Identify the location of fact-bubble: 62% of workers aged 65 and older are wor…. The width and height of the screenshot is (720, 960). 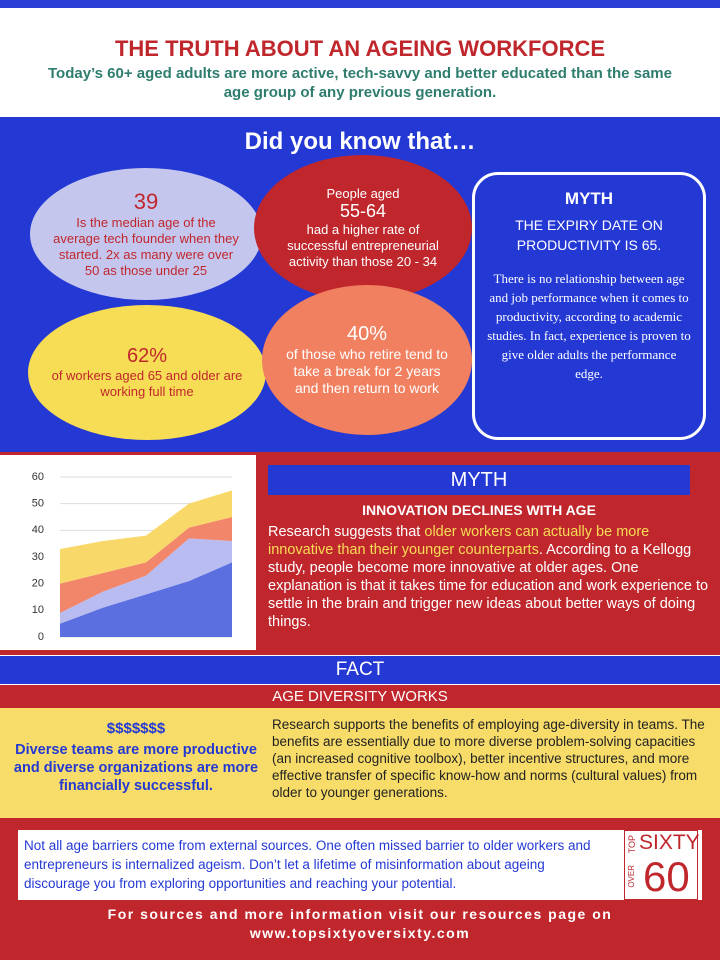
(147, 372).